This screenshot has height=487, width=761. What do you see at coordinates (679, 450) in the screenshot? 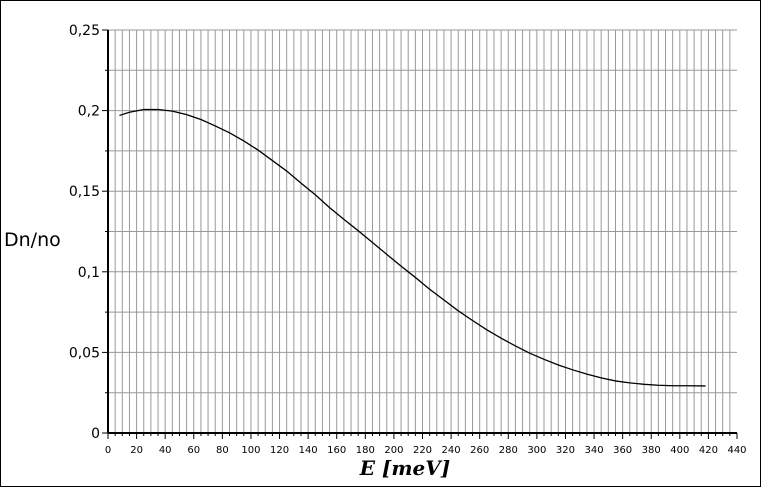
I see `x-tick-label: 400` at bounding box center [679, 450].